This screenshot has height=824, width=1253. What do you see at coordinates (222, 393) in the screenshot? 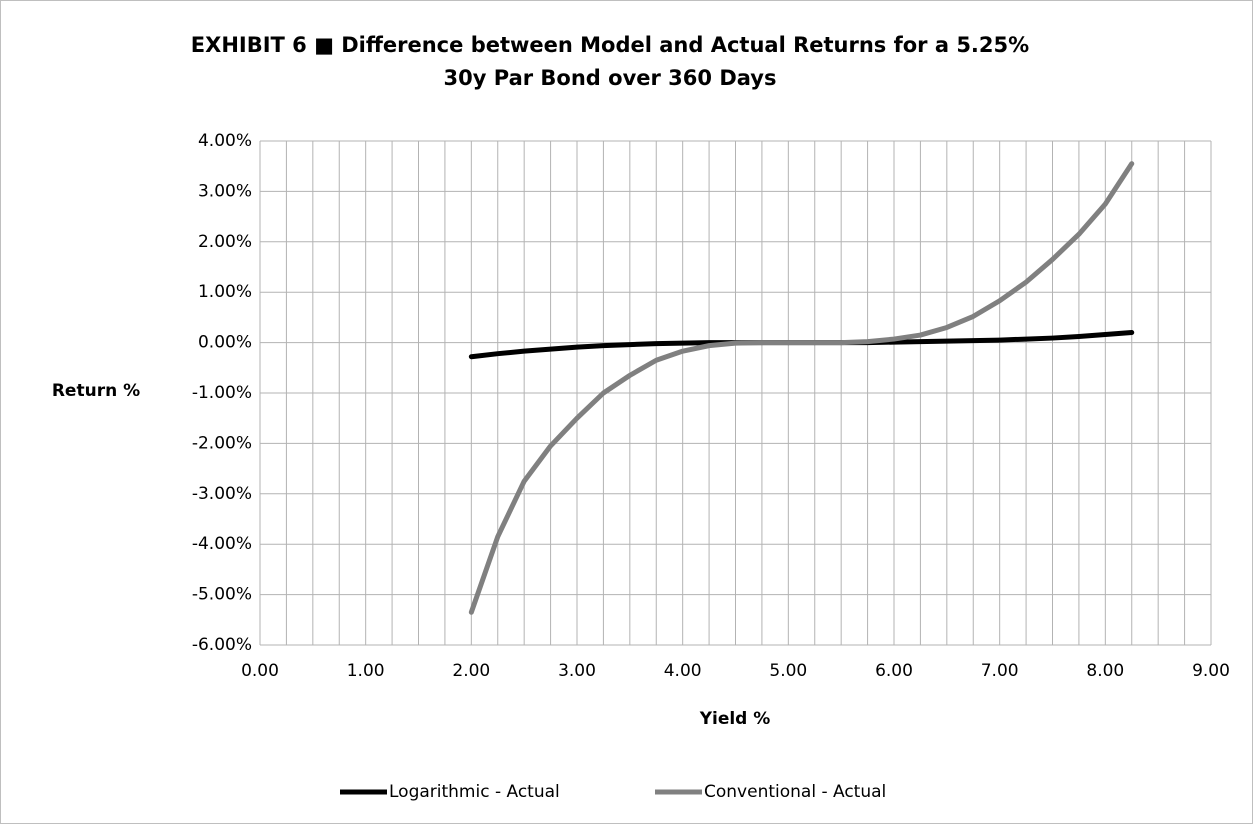
I see `y-tick-label: -1.00%` at bounding box center [222, 393].